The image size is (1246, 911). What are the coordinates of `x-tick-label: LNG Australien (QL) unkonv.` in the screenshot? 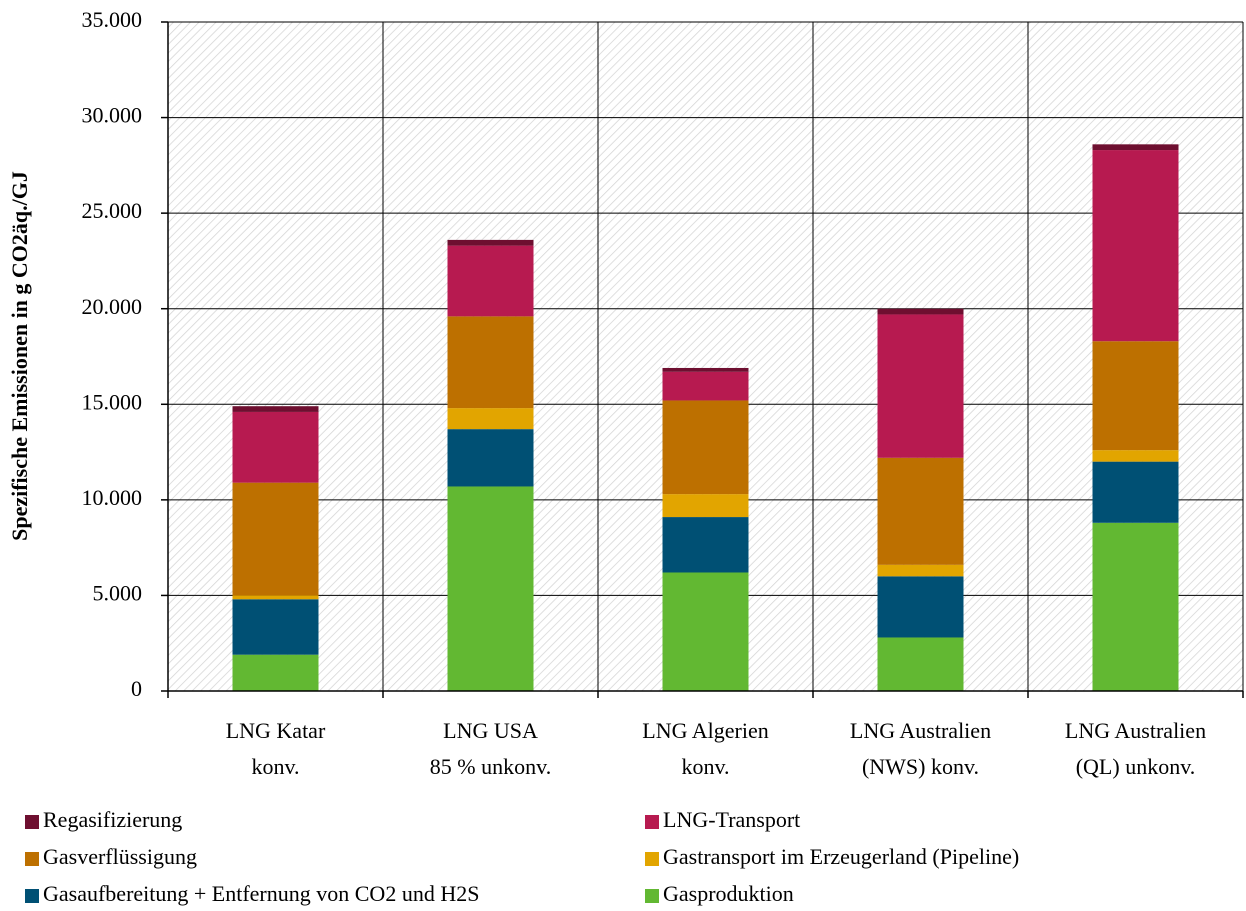 It's located at (1135, 748).